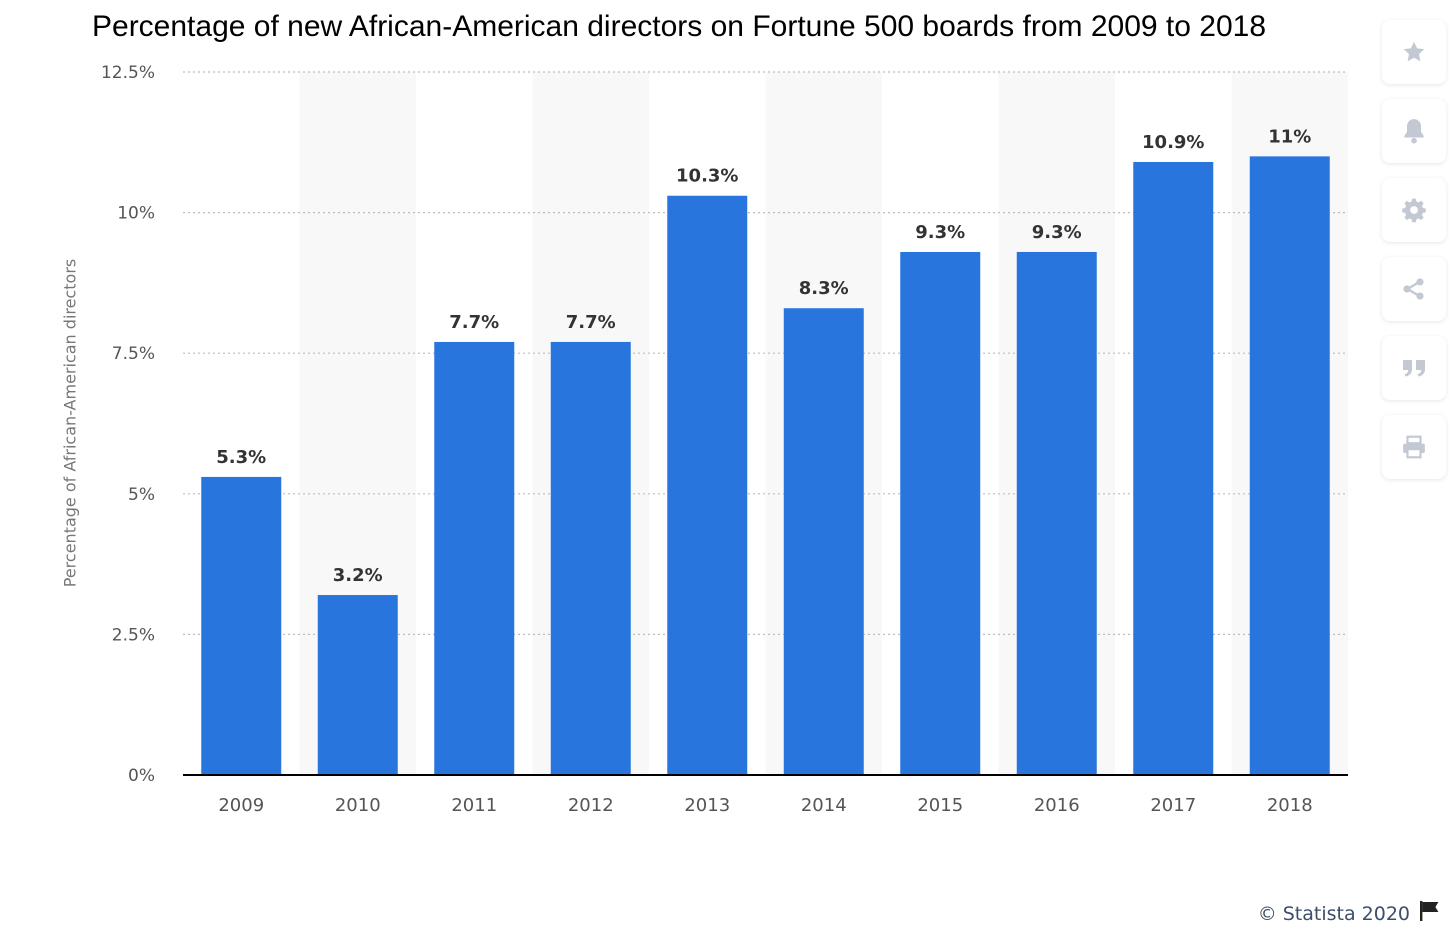 The height and width of the screenshot is (950, 1456). Describe the element at coordinates (1290, 805) in the screenshot. I see `x-tick-label: 2018` at that location.